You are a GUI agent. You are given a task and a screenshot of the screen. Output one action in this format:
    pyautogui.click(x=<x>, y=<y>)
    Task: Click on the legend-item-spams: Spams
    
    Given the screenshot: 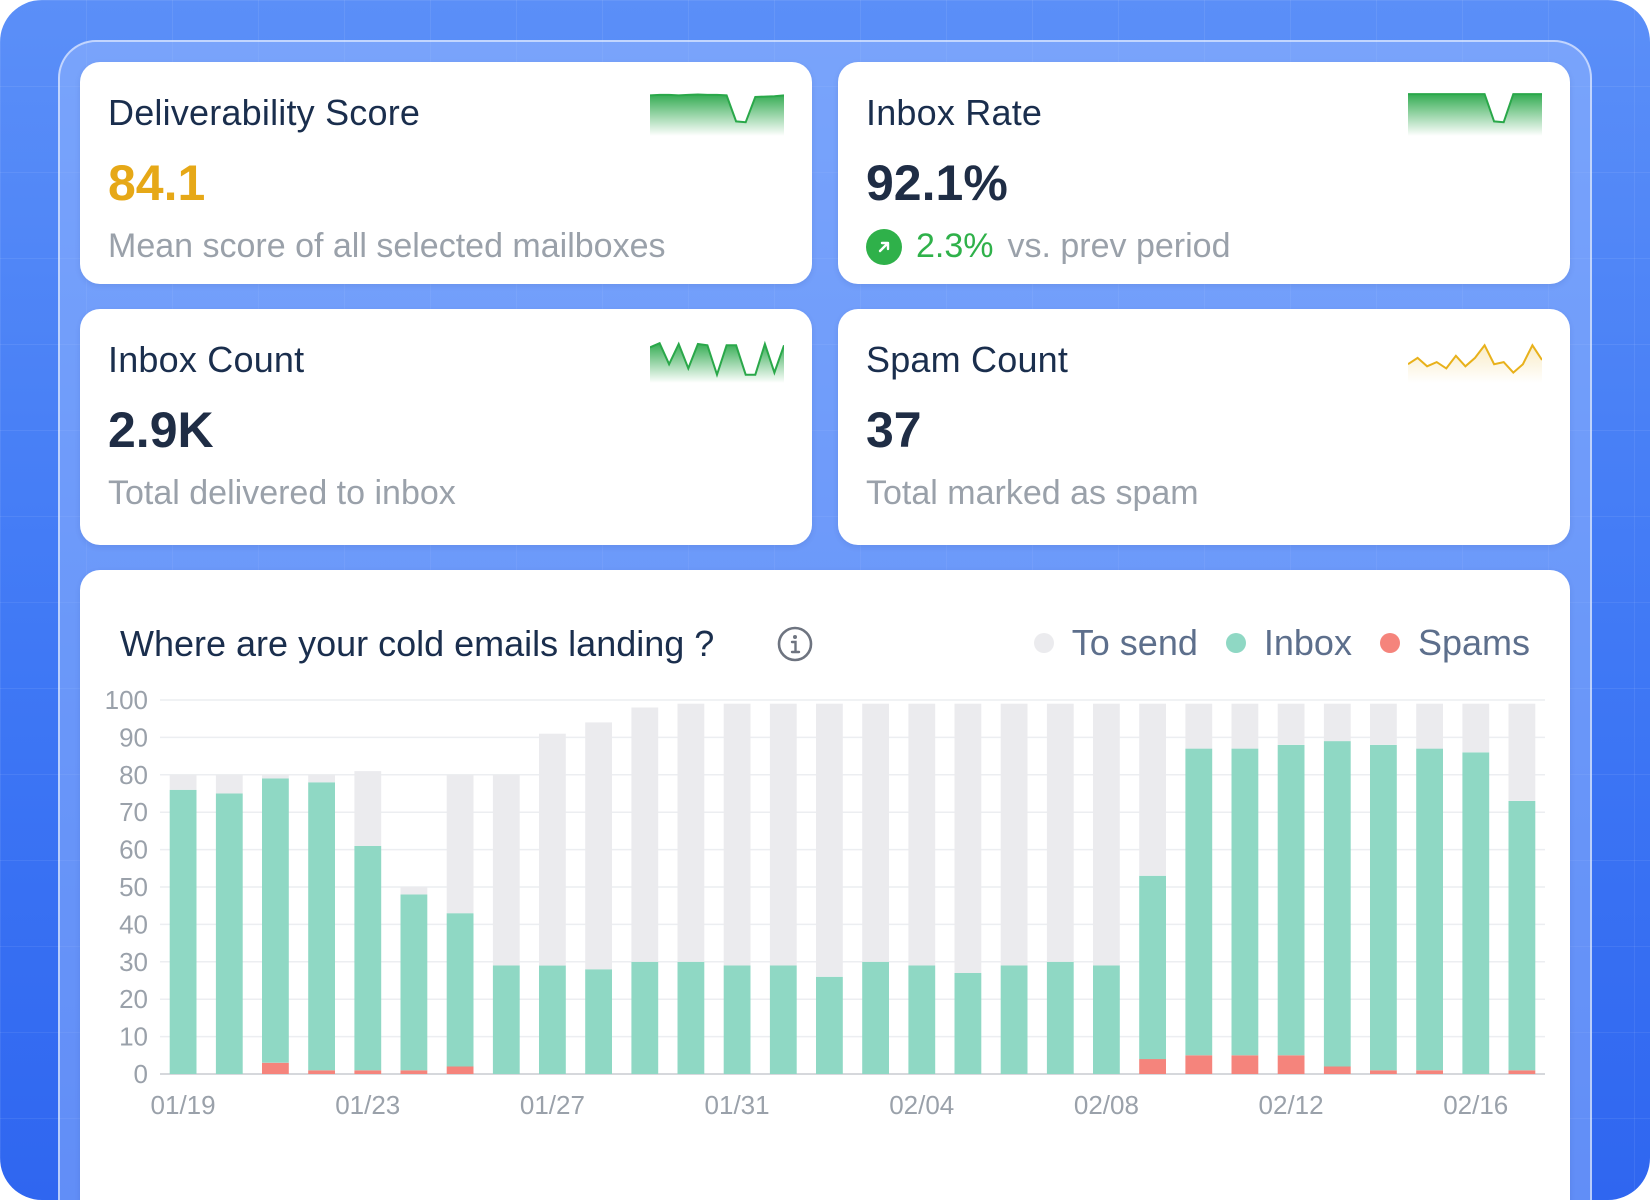 What is the action you would take?
    pyautogui.click(x=1454, y=643)
    